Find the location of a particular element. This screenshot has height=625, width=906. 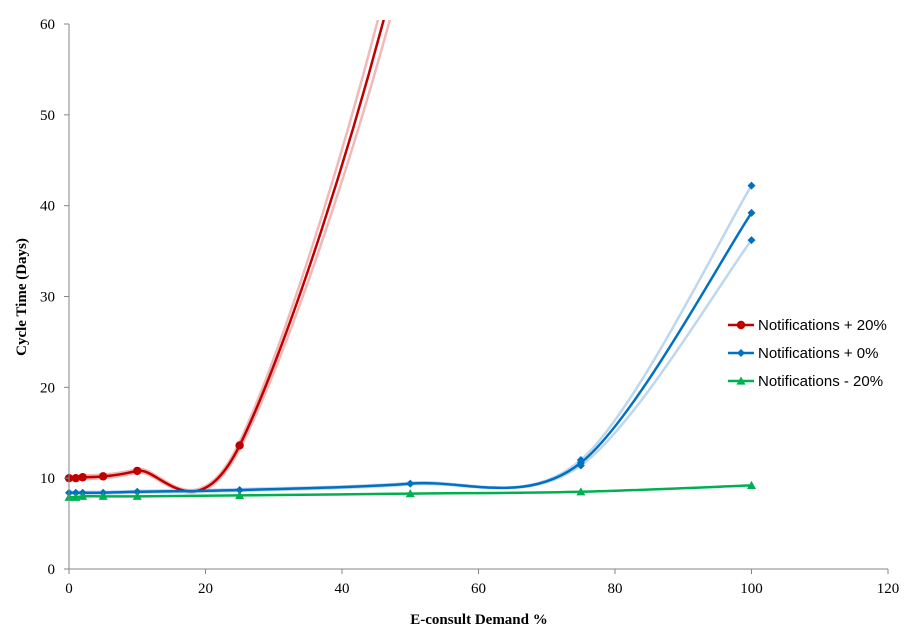

y-axis-ticks: 0 10 20 30 40 50 60 is located at coordinates (54, 297).